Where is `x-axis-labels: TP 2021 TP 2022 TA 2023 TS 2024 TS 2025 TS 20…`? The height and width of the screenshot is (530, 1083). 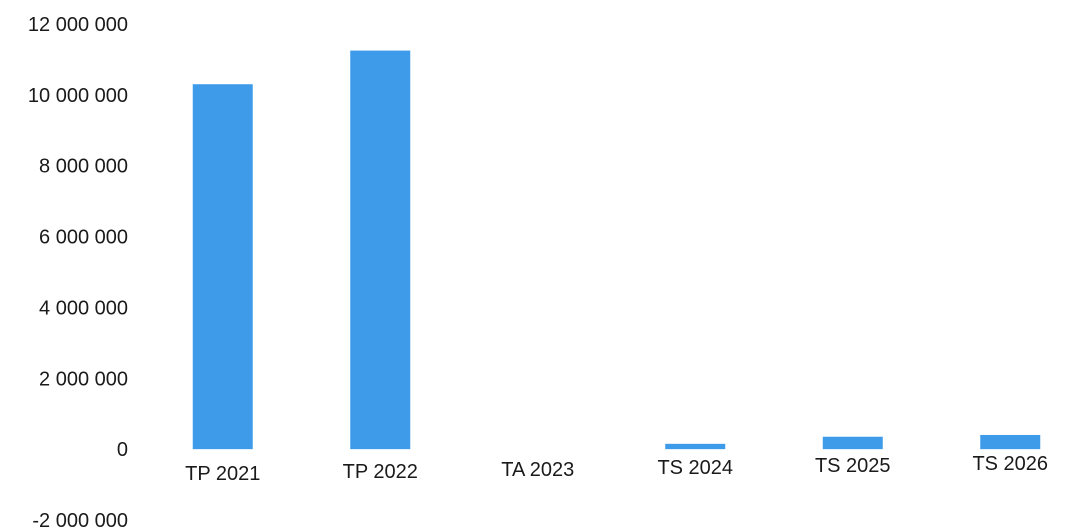
x-axis-labels: TP 2021 TP 2022 TA 2023 TS 2024 TS 2025 TS 20… is located at coordinates (616, 469).